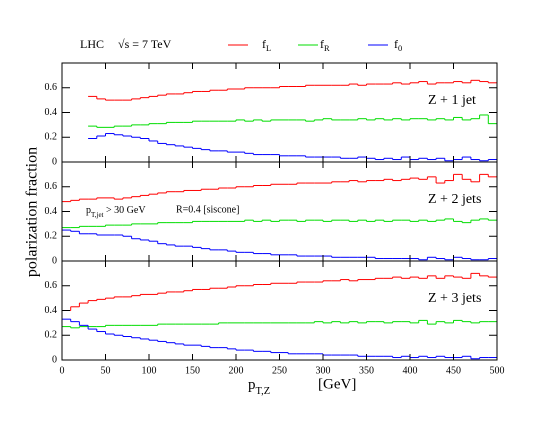 The image size is (550, 425). Describe the element at coordinates (410, 370) in the screenshot. I see `x-tick-label: 400` at that location.